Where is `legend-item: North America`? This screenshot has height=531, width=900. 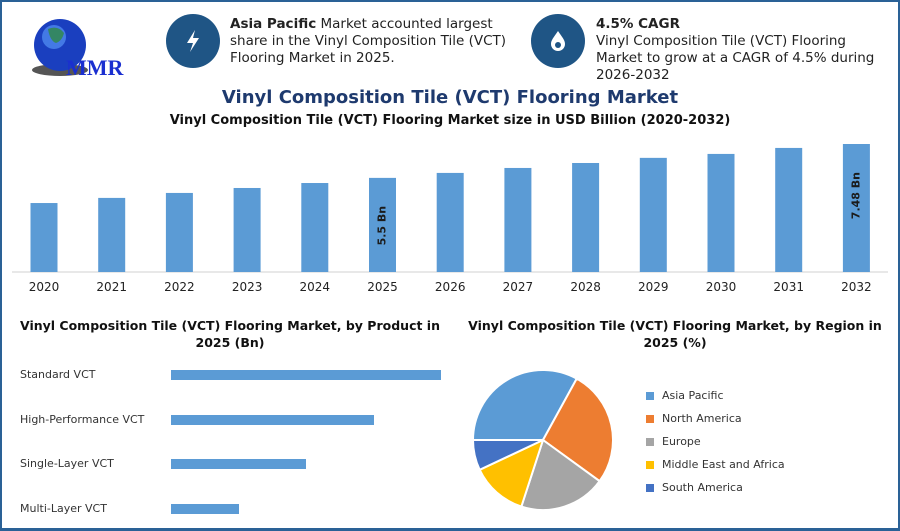
legend-item: North America is located at coordinates (715, 418).